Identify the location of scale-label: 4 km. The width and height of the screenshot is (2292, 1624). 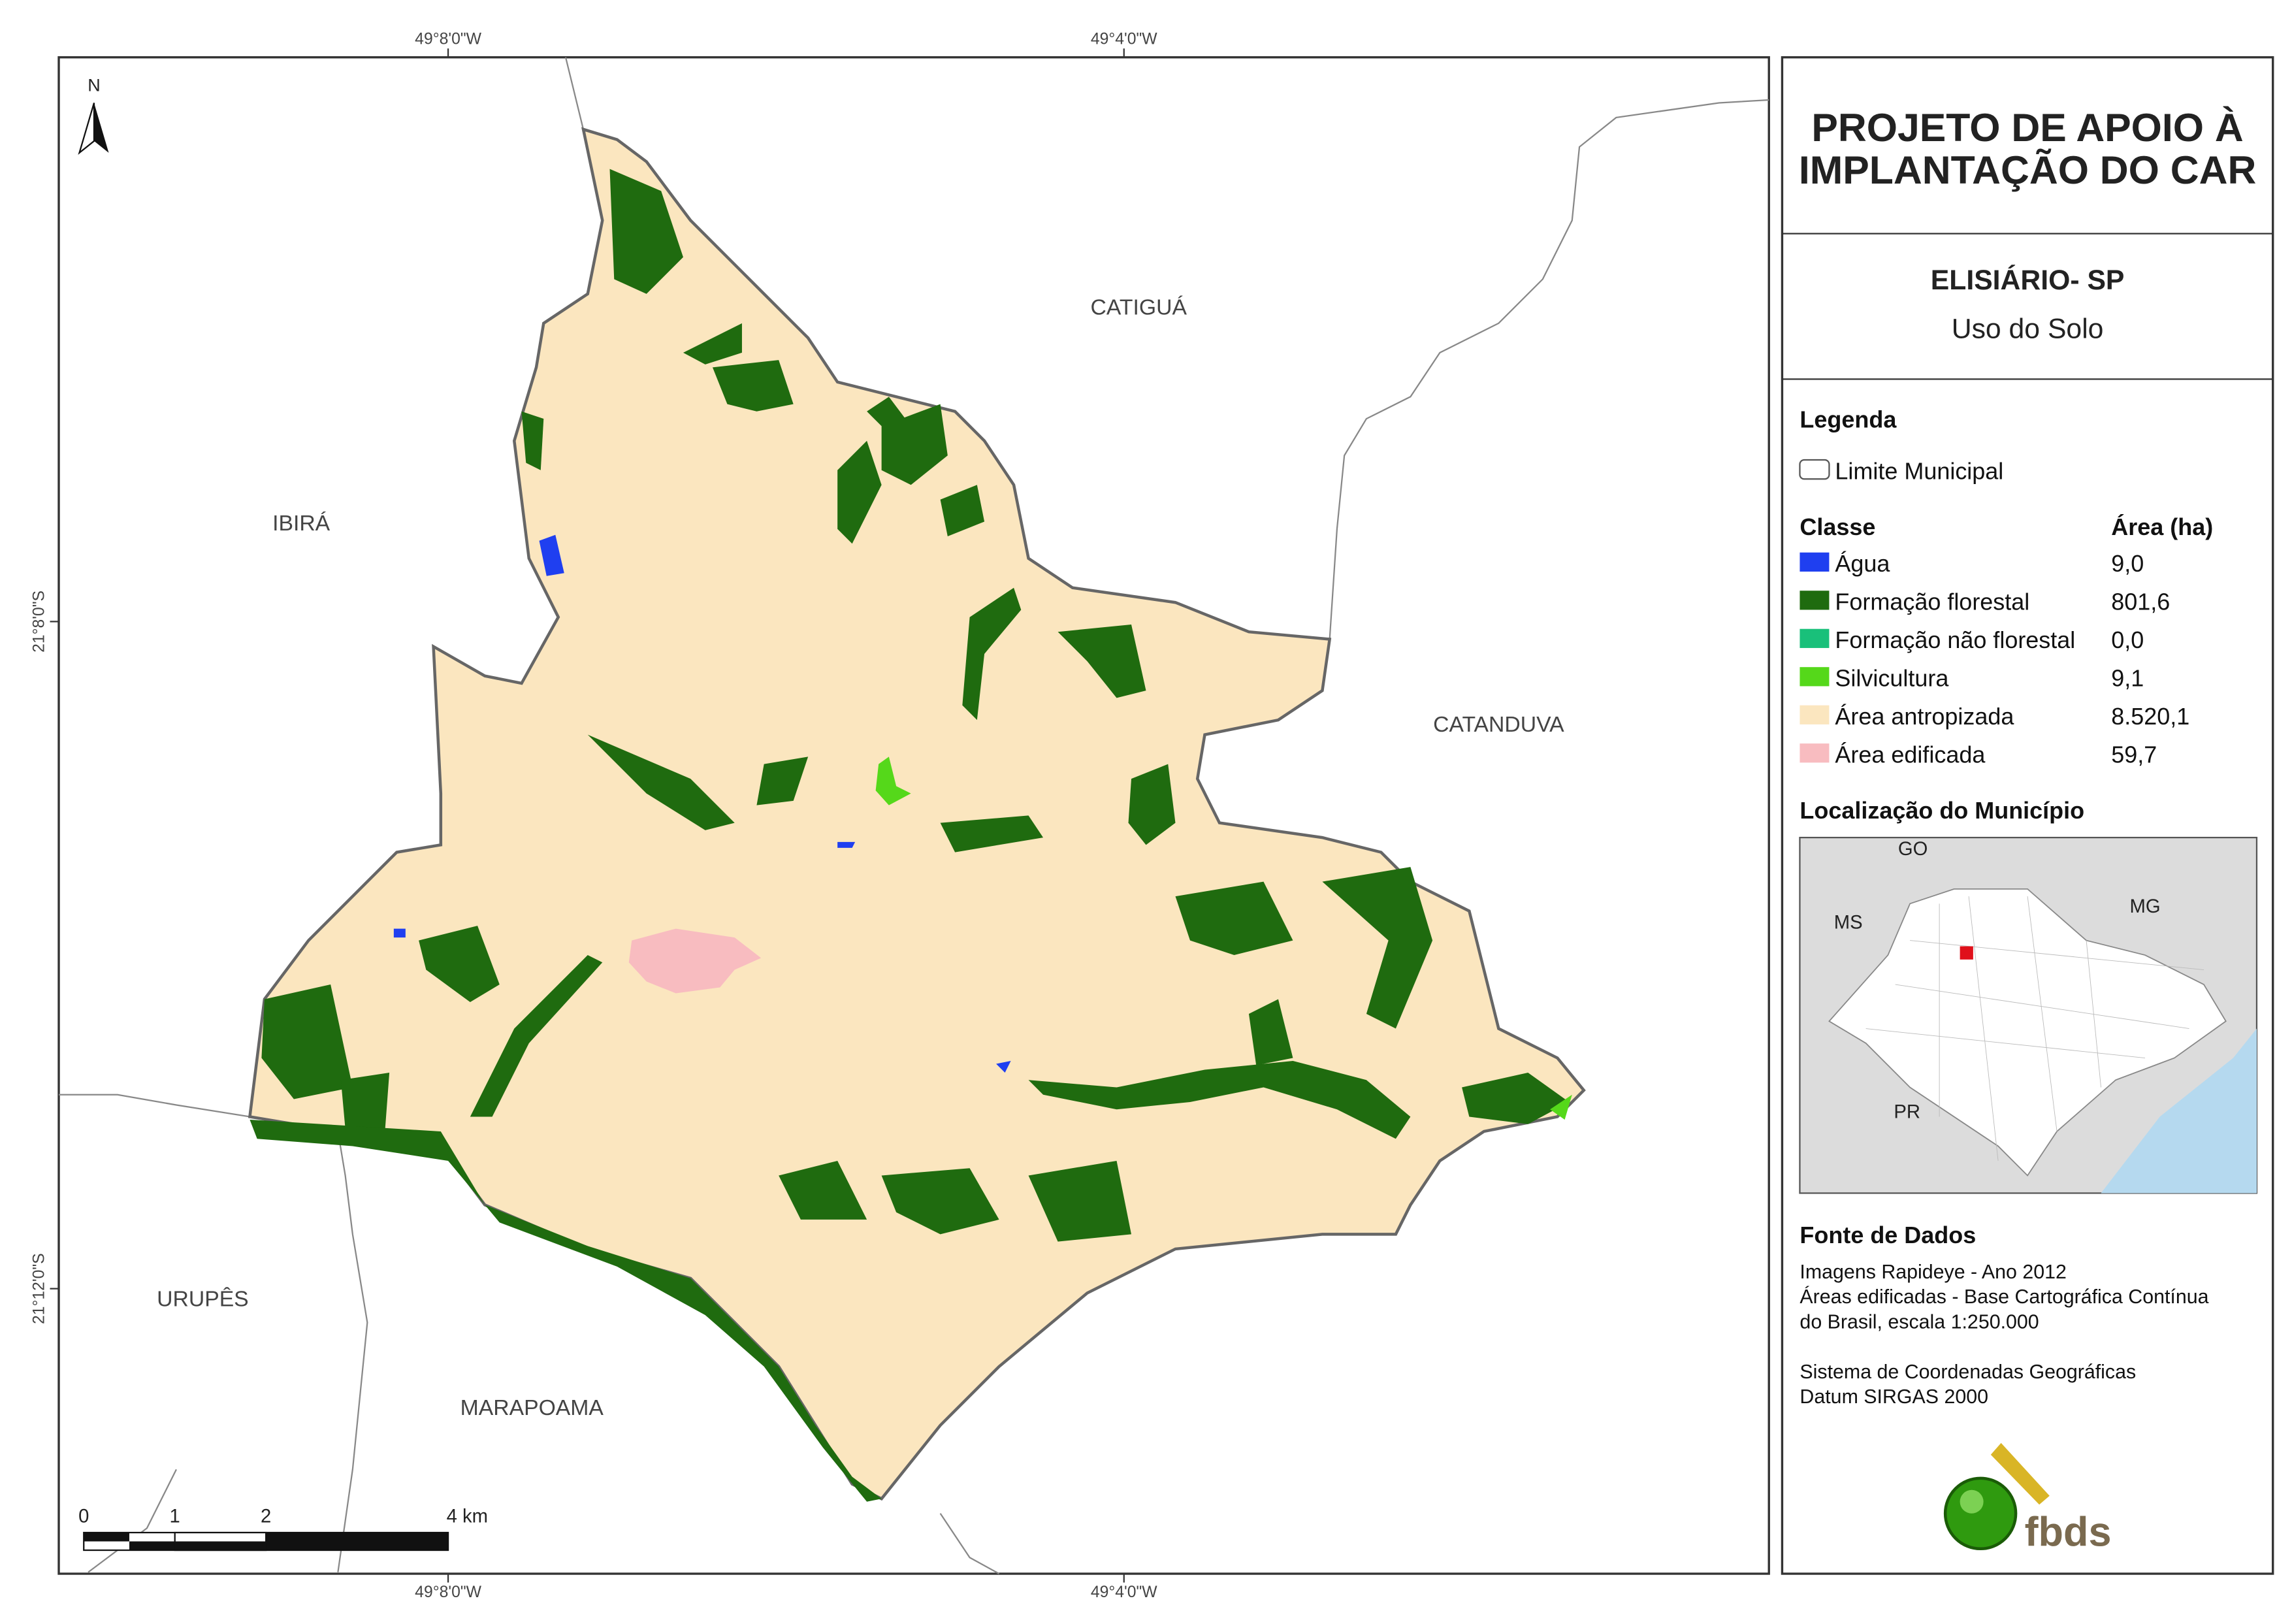
(468, 1516).